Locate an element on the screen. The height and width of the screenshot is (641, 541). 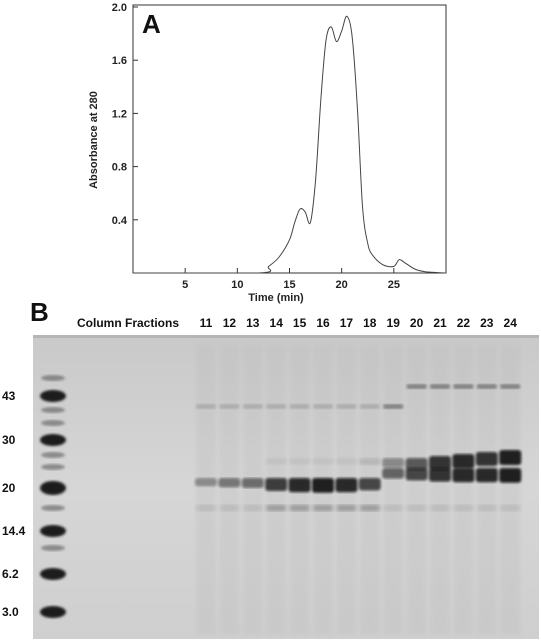
marker-label: 30 is located at coordinates (9, 440).